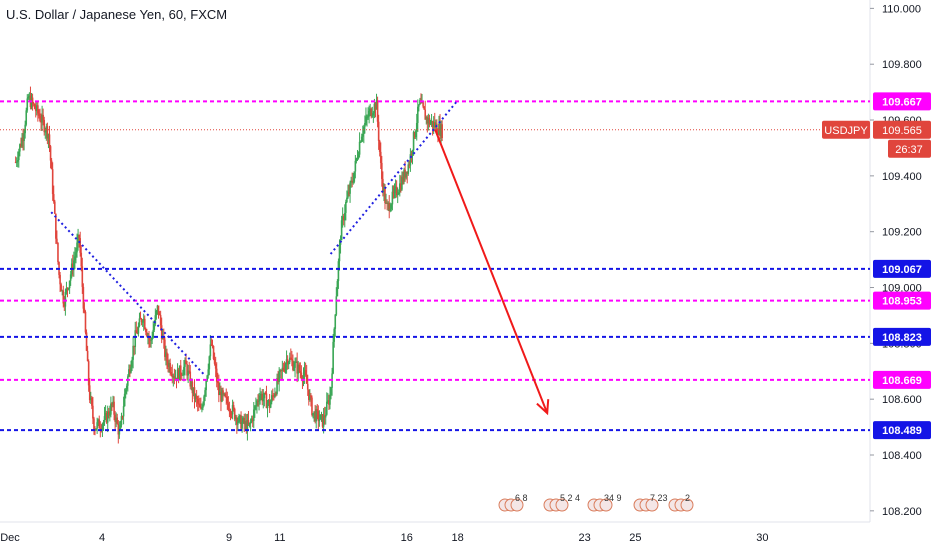 The height and width of the screenshot is (550, 932). I want to click on level-label: 109.667, so click(902, 102).